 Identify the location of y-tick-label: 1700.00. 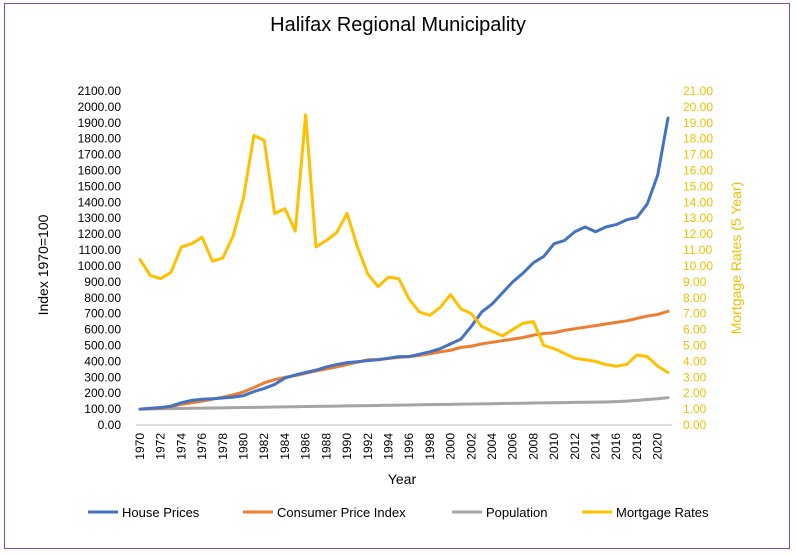
(100, 155).